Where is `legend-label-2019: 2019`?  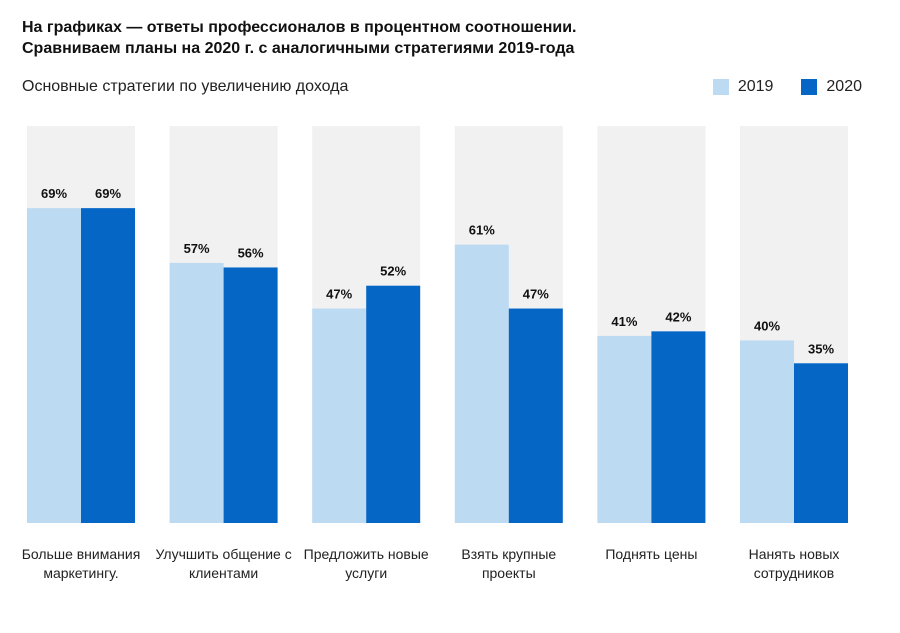 legend-label-2019: 2019 is located at coordinates (755, 86).